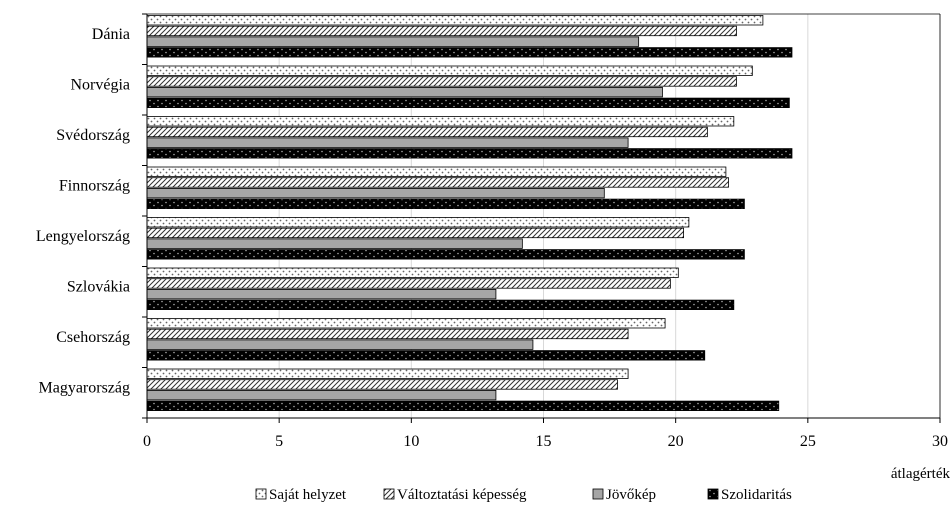  Describe the element at coordinates (100, 85) in the screenshot. I see `category-label: Norvégia` at that location.